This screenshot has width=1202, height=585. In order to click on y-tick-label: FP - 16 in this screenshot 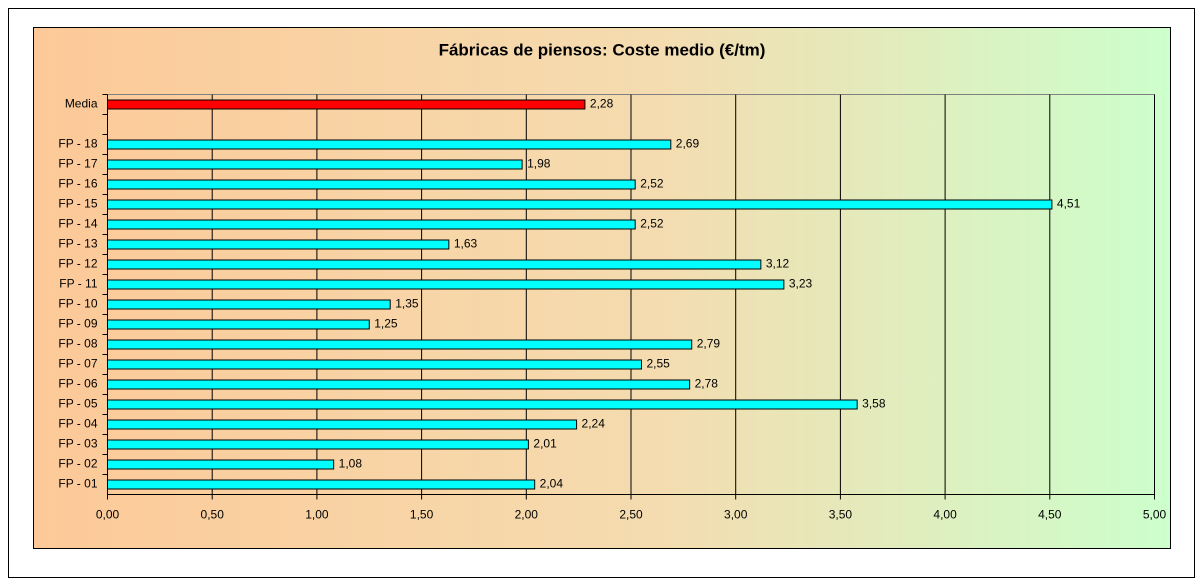, I will do `click(77, 184)`.